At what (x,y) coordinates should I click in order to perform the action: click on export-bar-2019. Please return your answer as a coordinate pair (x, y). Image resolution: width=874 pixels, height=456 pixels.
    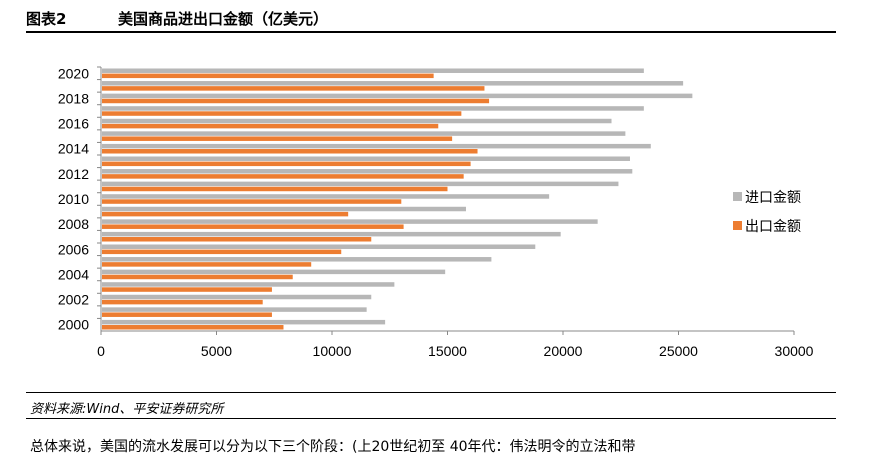
    Looking at the image, I should click on (293, 88).